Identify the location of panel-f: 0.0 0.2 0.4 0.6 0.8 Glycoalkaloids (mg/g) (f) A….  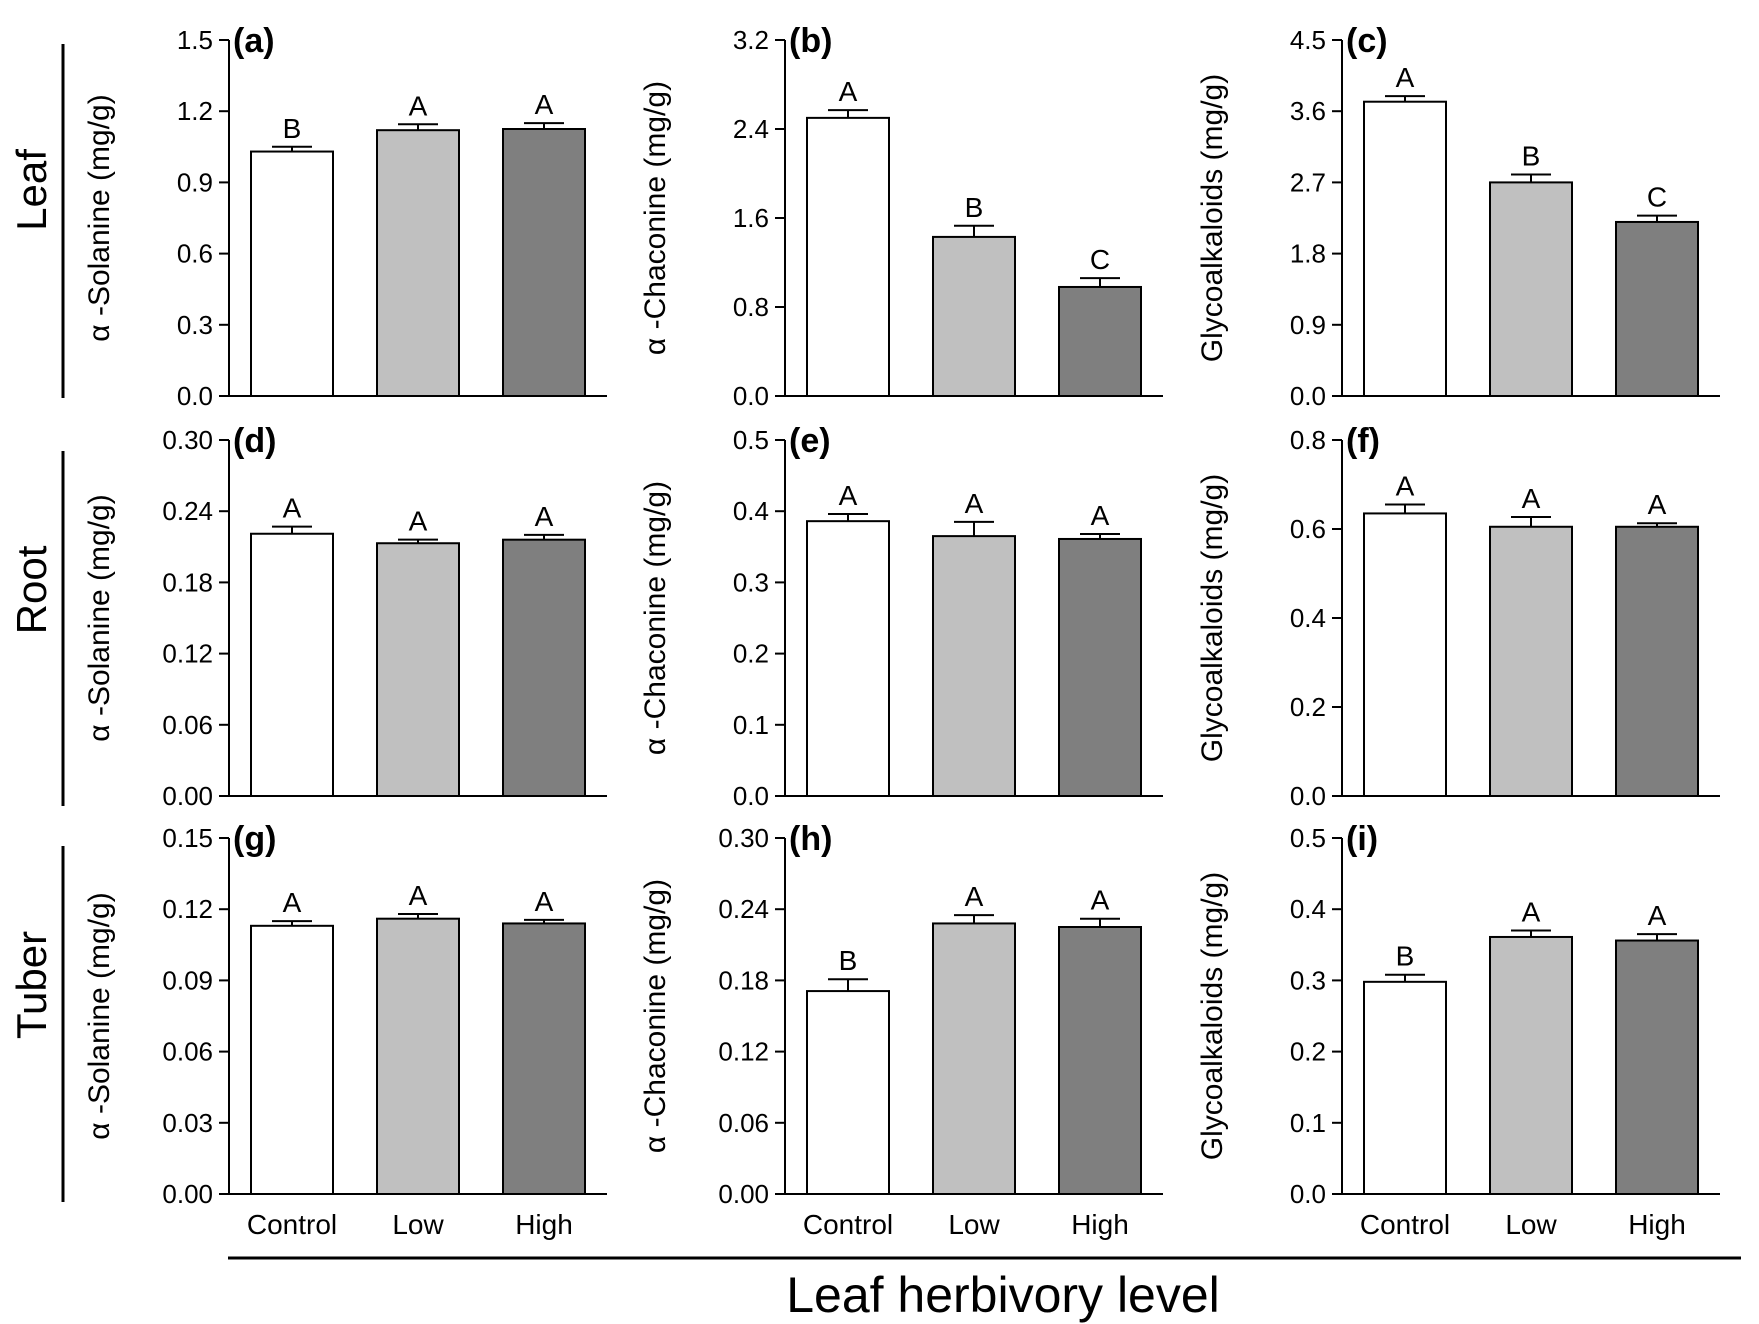
(1458, 616).